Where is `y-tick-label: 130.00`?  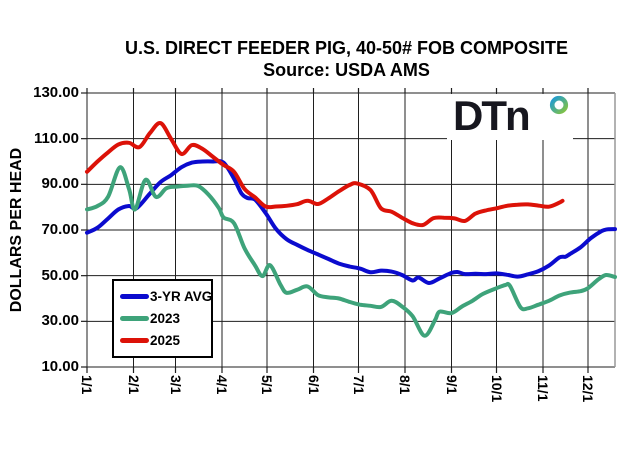
y-tick-label: 130.00 is located at coordinates (56, 92).